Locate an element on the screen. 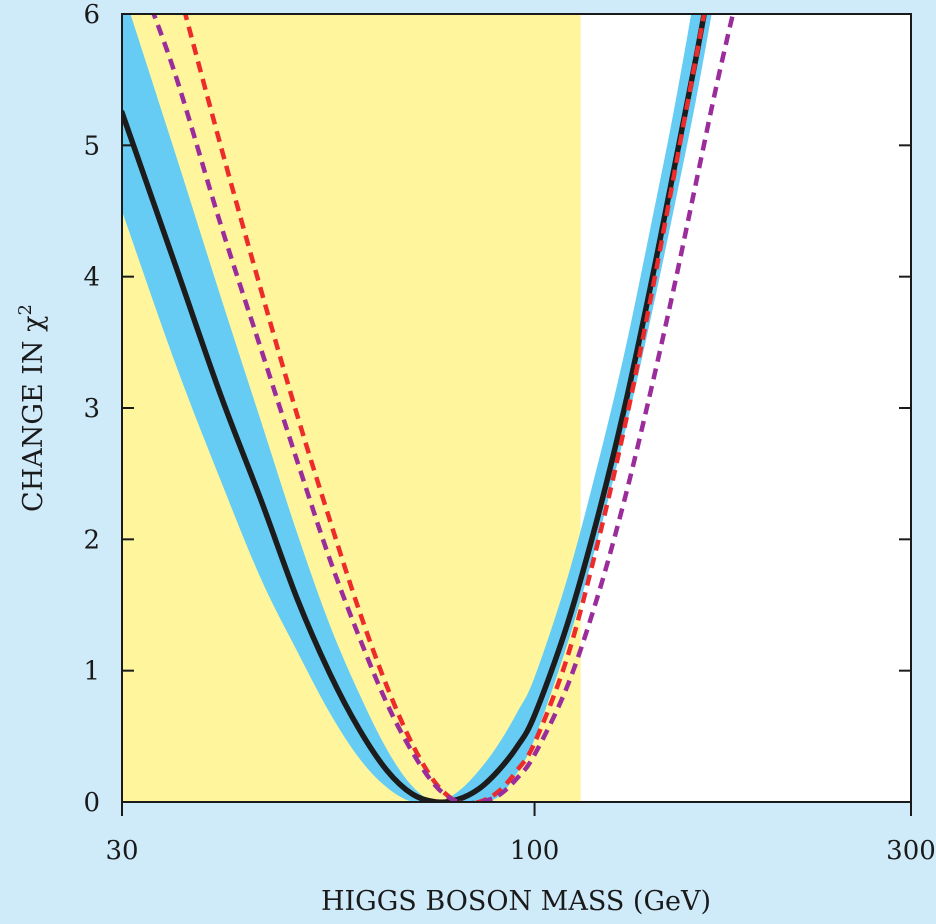  y-tick-label: 2 is located at coordinates (91, 540).